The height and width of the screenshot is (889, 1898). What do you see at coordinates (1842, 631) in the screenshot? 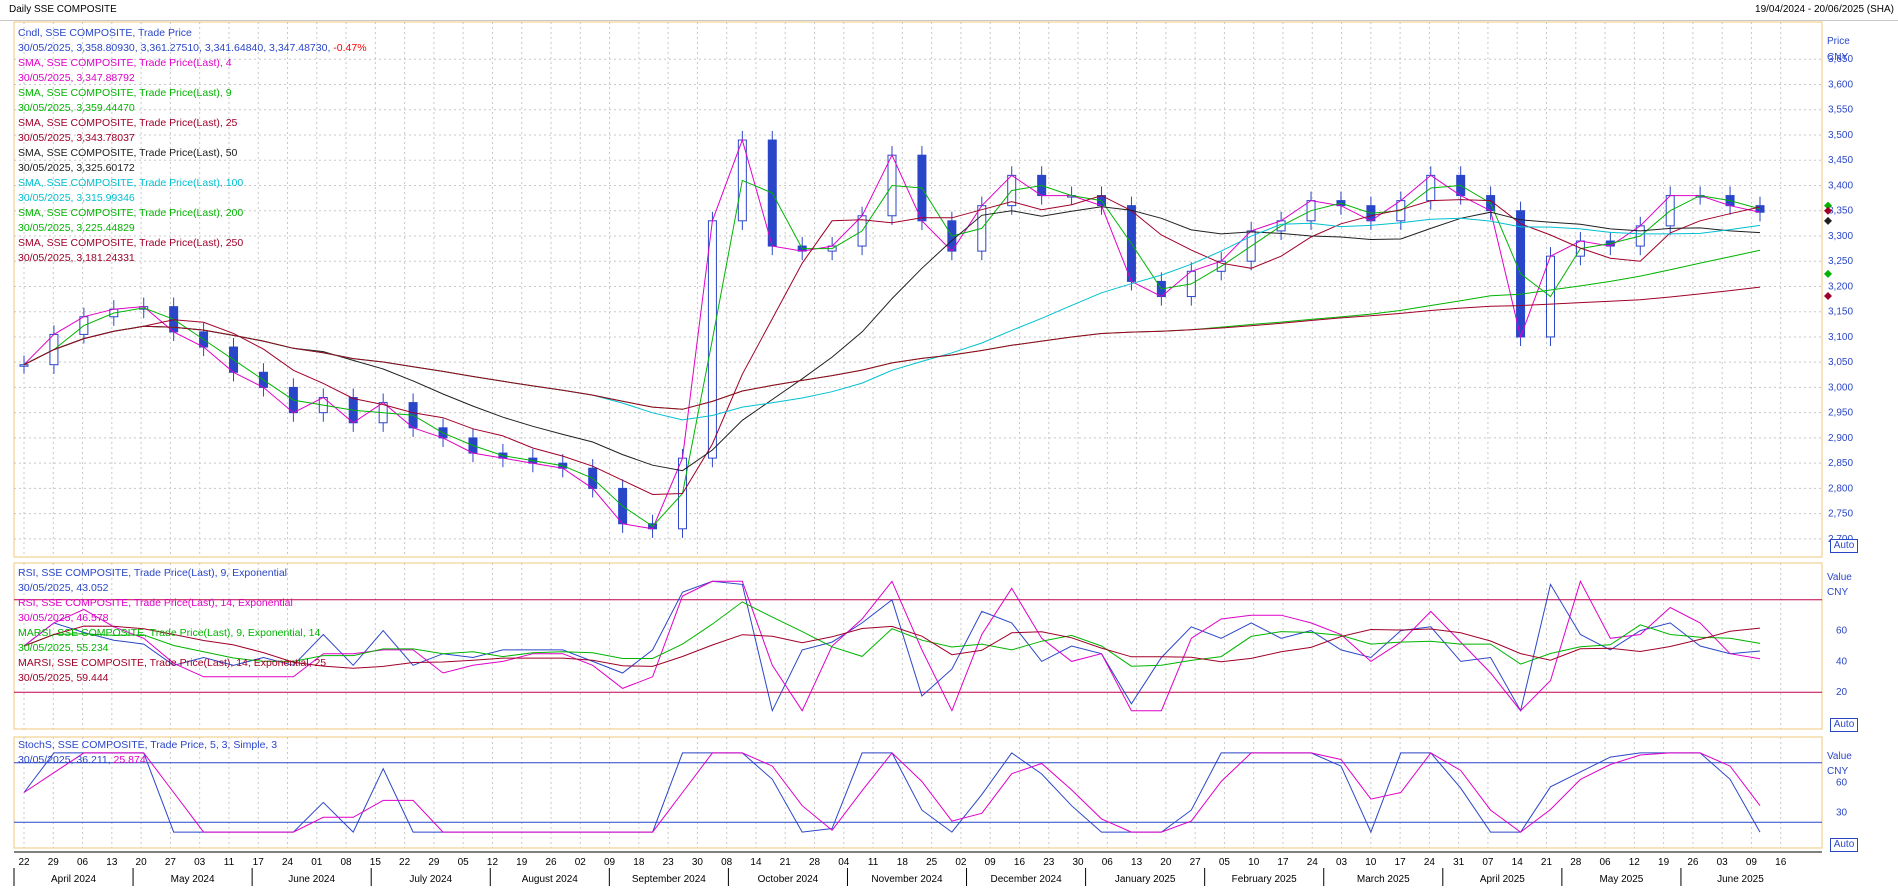
I see `rsi-tick-label: 60` at bounding box center [1842, 631].